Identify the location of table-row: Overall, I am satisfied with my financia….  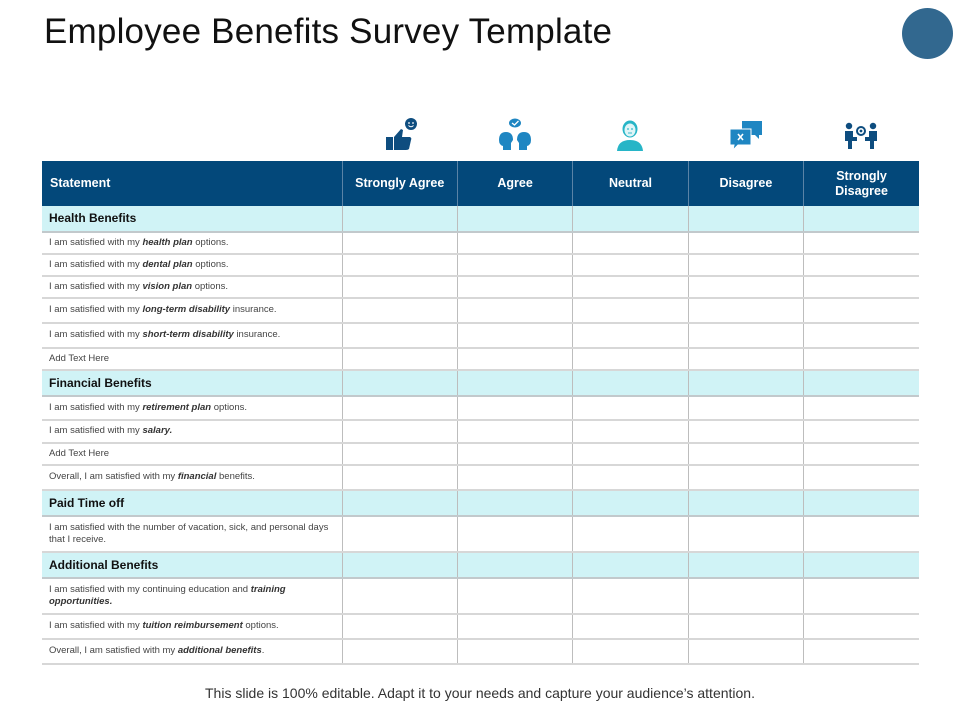
(480, 478).